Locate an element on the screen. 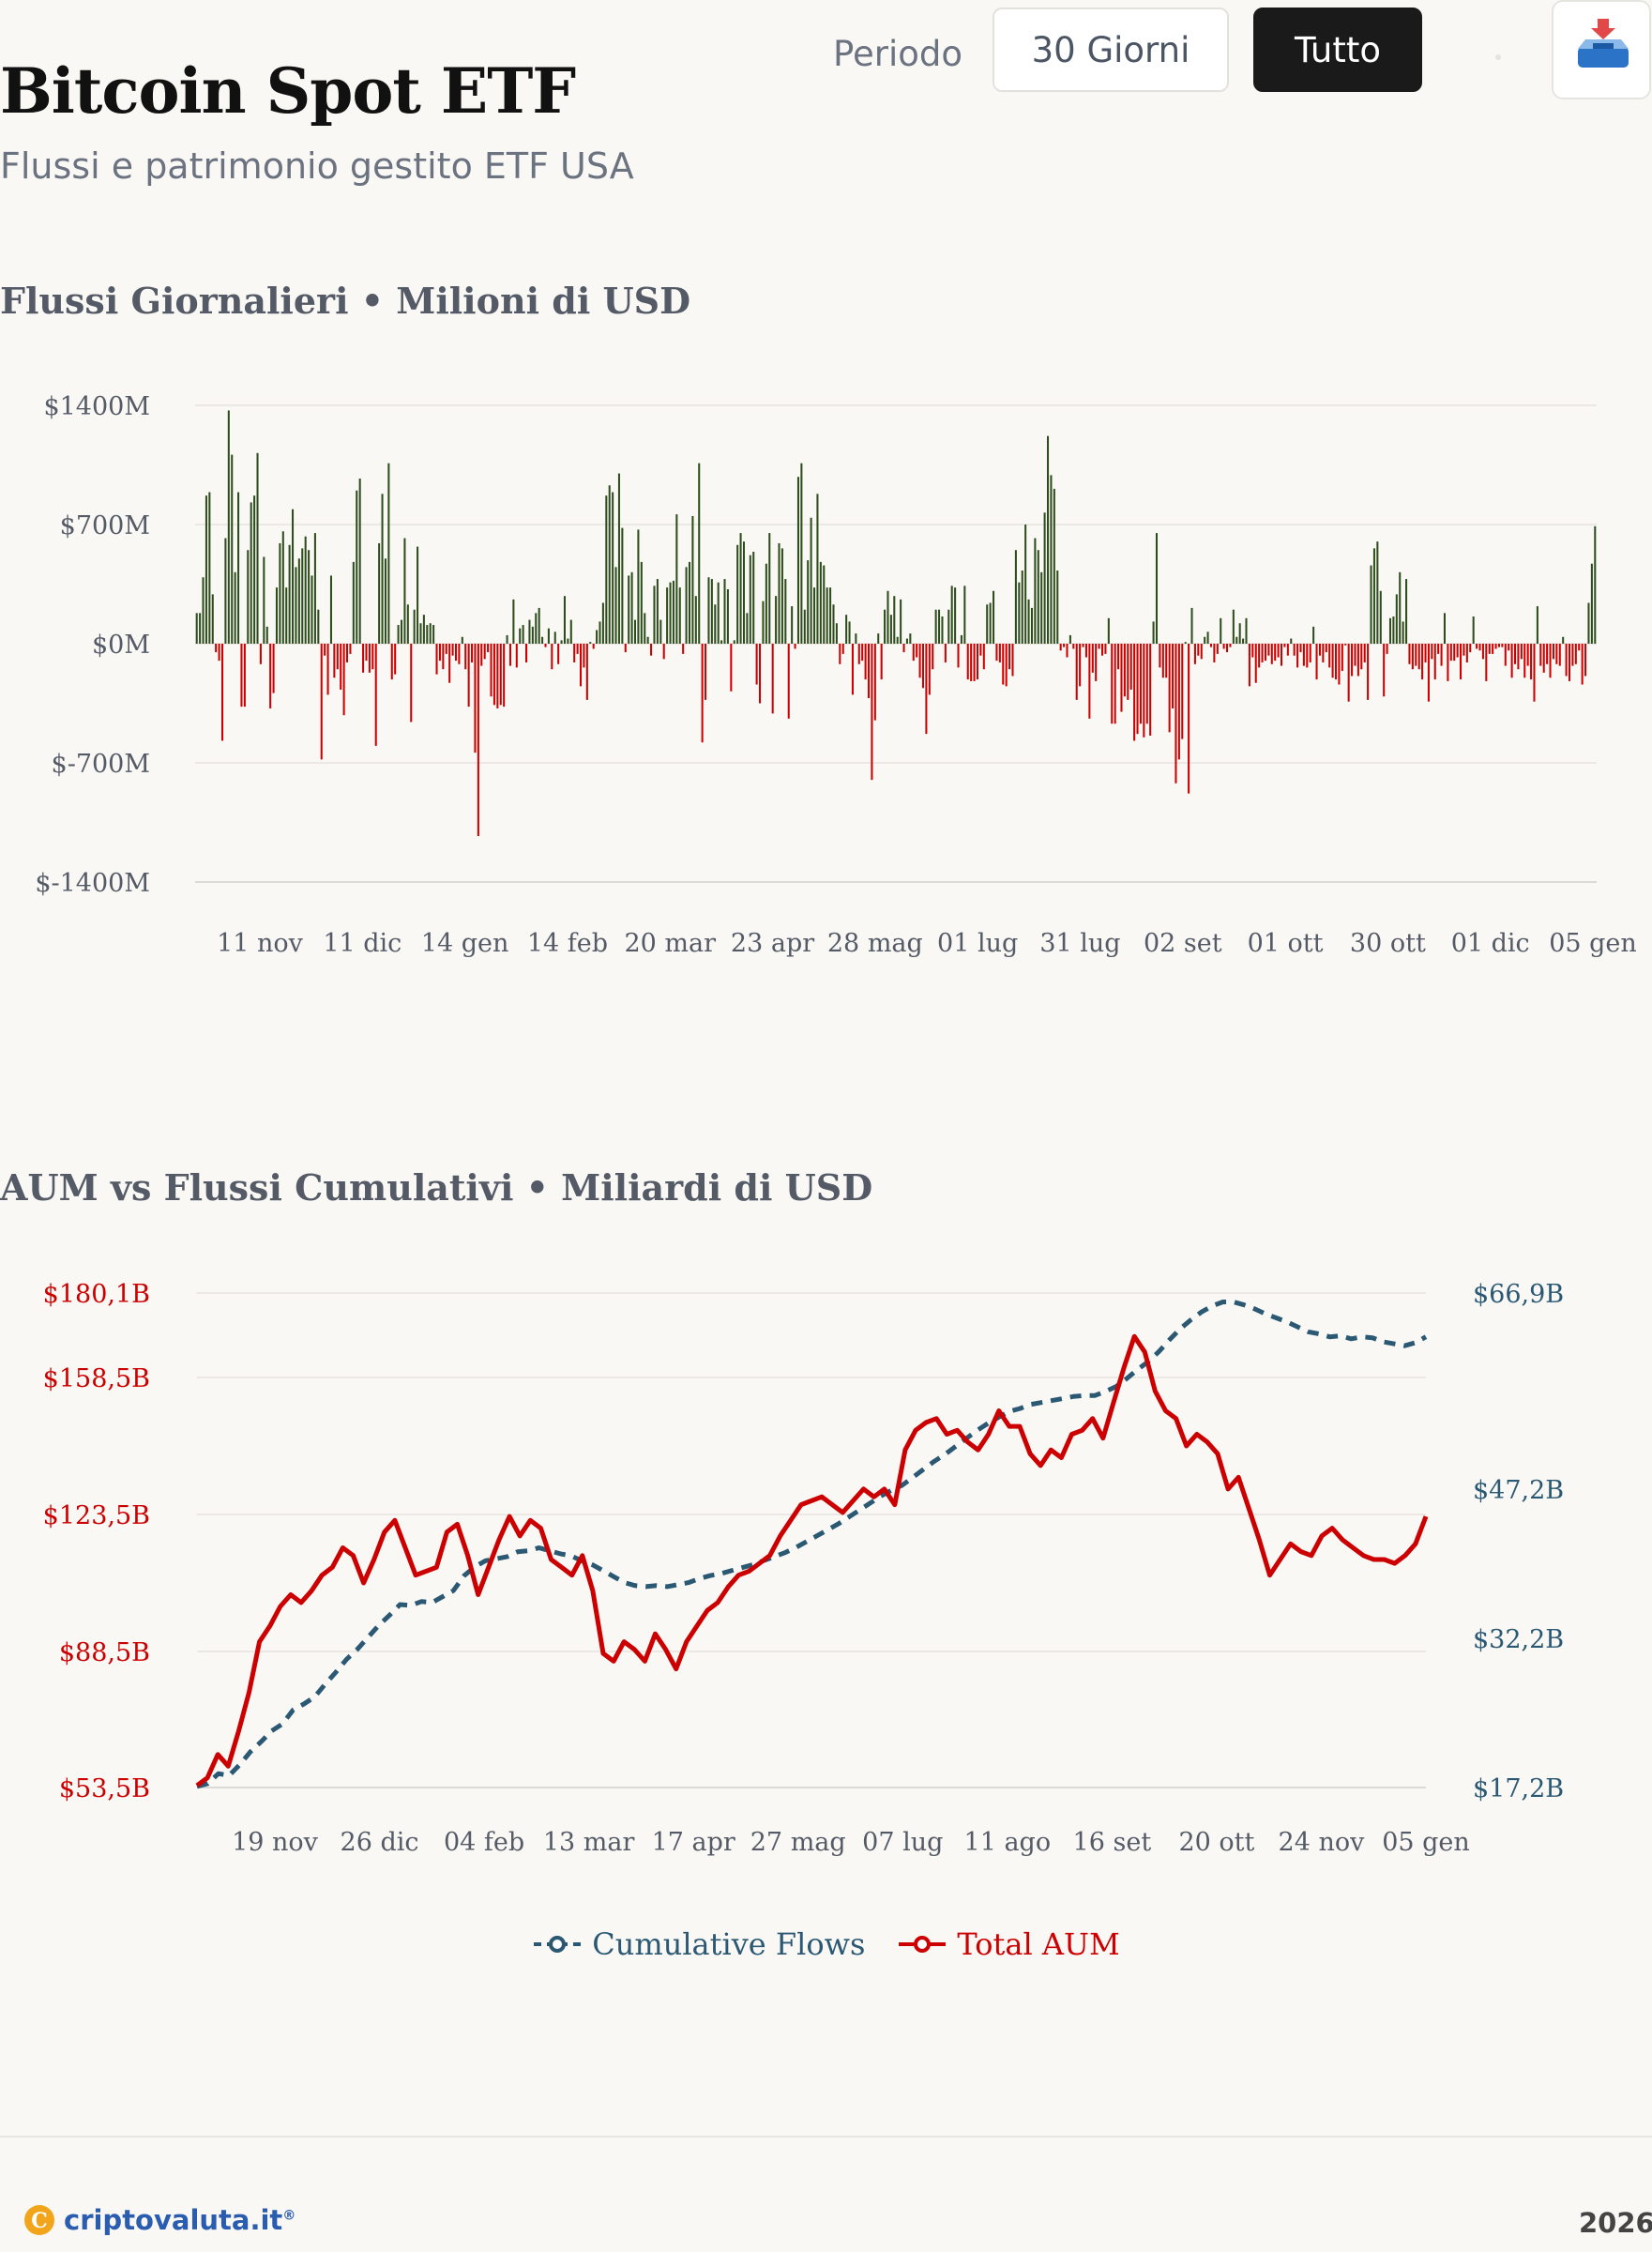 This screenshot has width=1652, height=2252. legend-item-total-aum: Total AUM is located at coordinates (1008, 1944).